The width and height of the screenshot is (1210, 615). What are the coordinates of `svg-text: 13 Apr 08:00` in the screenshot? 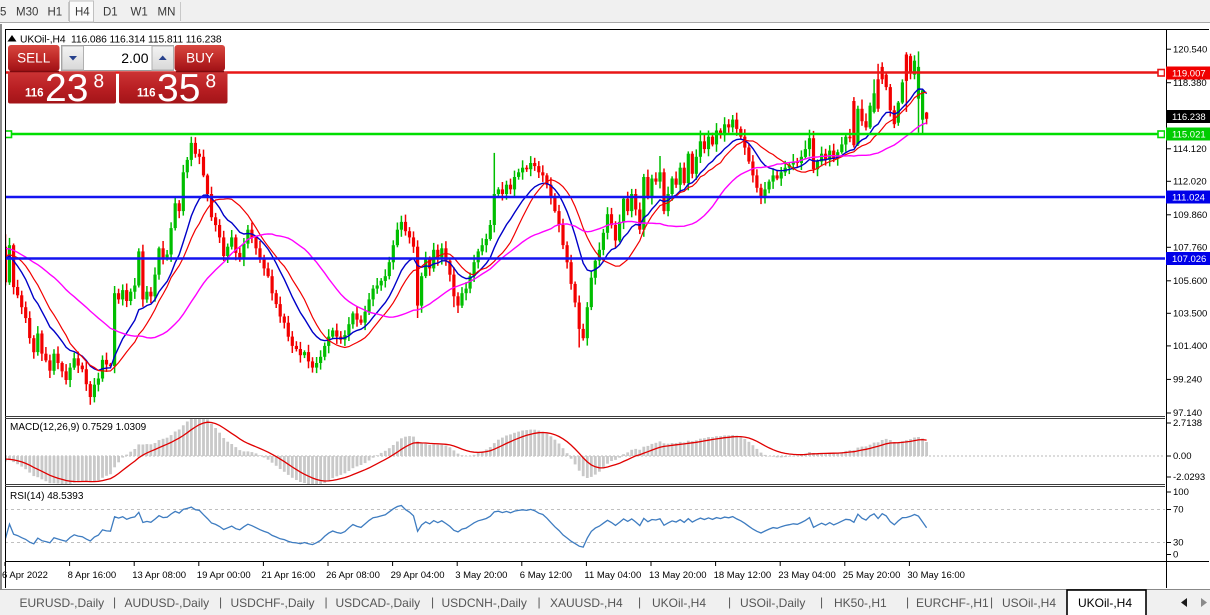 It's located at (159, 575).